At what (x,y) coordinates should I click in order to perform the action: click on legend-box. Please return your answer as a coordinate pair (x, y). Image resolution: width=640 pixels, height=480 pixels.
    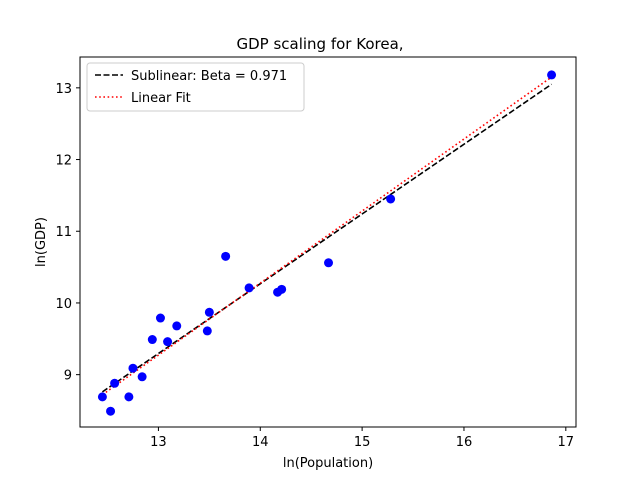
    Looking at the image, I should click on (195, 87).